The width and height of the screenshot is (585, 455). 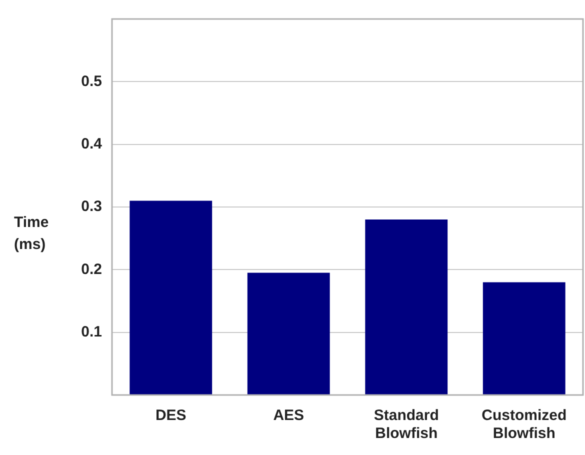 I want to click on y-tick-label: 0.3, so click(x=91, y=207).